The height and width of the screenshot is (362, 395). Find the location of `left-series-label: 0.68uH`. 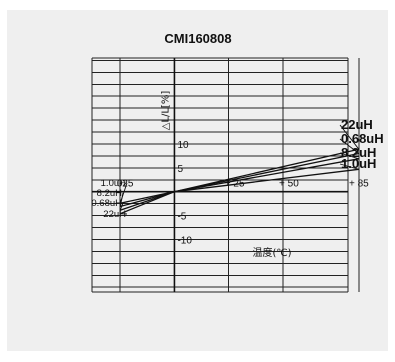

left-series-label: 0.68uH is located at coordinates (106, 203).